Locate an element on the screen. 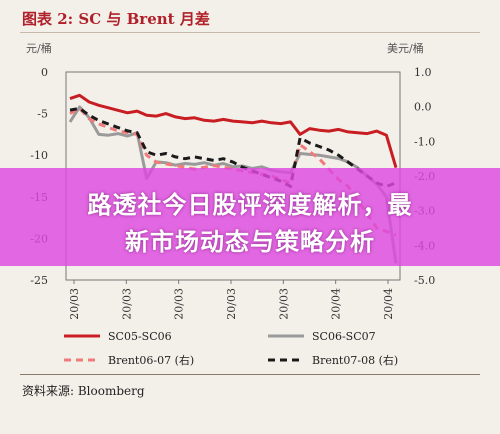 The width and height of the screenshot is (500, 434). source-note: 资料来源: Bloomberg is located at coordinates (83, 391).